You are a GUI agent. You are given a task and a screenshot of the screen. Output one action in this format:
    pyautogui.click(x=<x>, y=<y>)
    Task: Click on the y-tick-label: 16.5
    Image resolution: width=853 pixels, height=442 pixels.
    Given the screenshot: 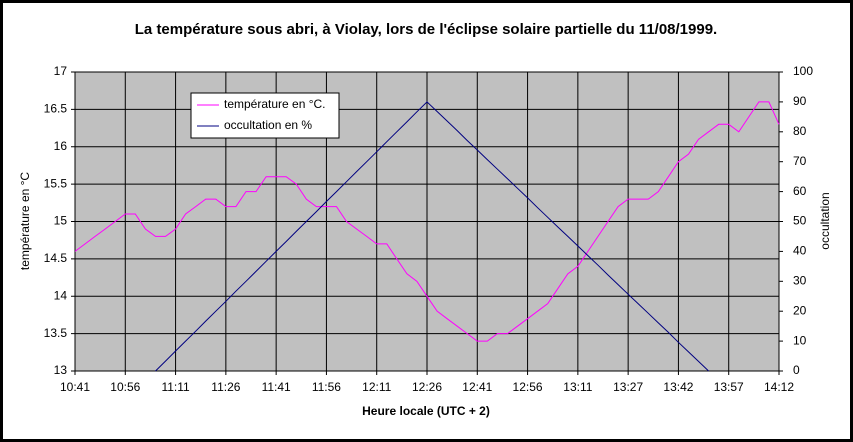 What is the action you would take?
    pyautogui.click(x=56, y=109)
    